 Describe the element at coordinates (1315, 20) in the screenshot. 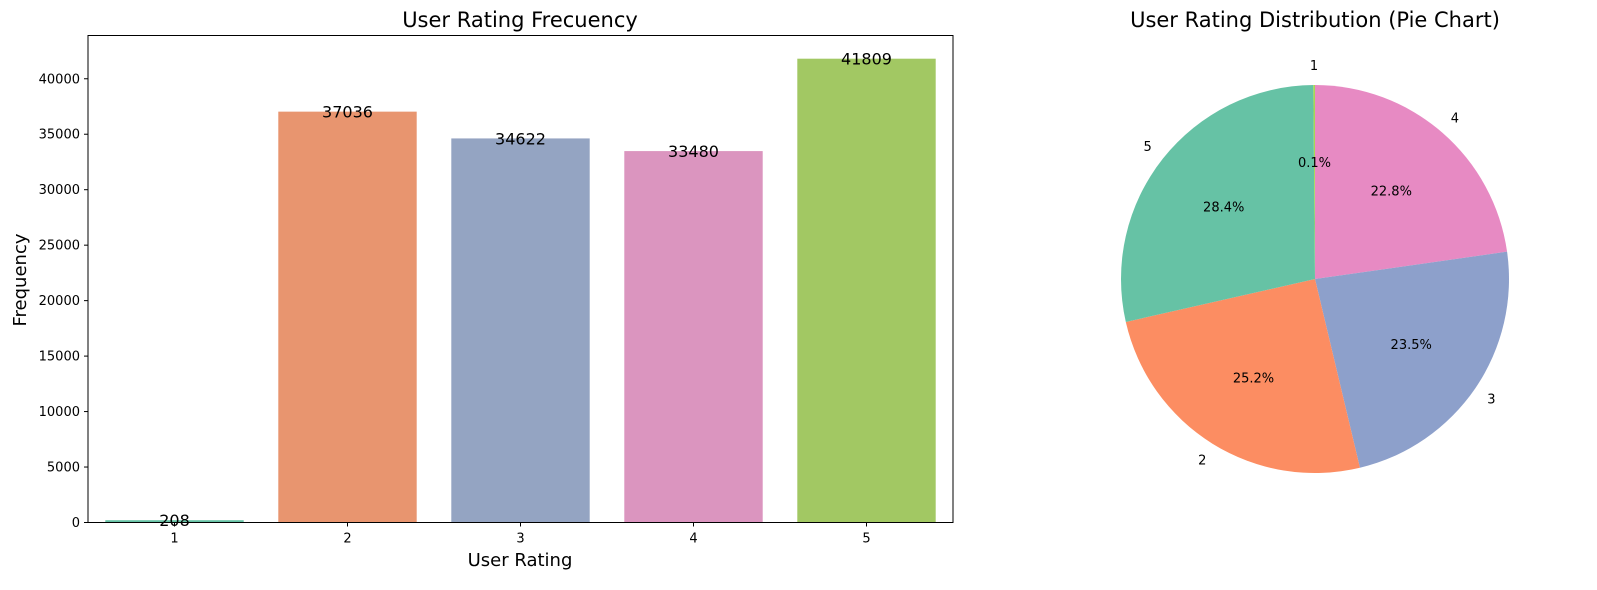

I see `pie-chart-title: User Rating Distribution (Pie Chart)` at that location.